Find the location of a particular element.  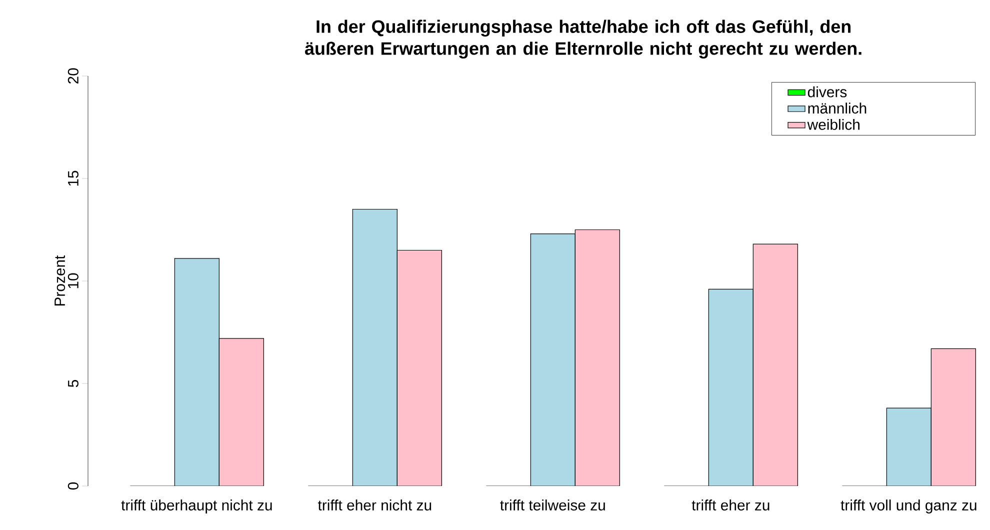

y-tick-label: 5 is located at coordinates (73, 384).